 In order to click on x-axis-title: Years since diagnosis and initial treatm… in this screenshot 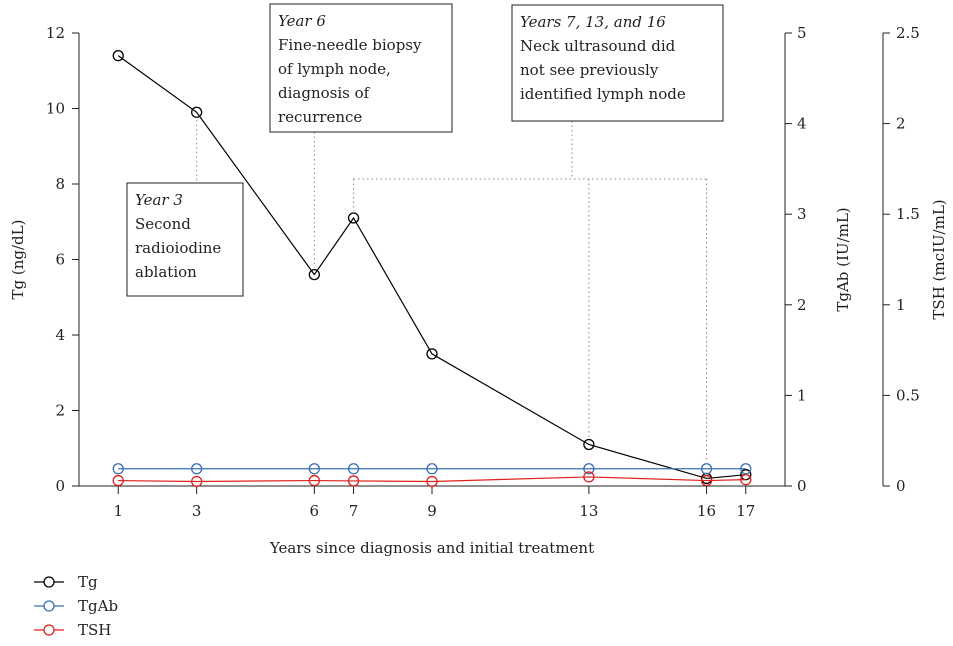, I will do `click(431, 548)`.